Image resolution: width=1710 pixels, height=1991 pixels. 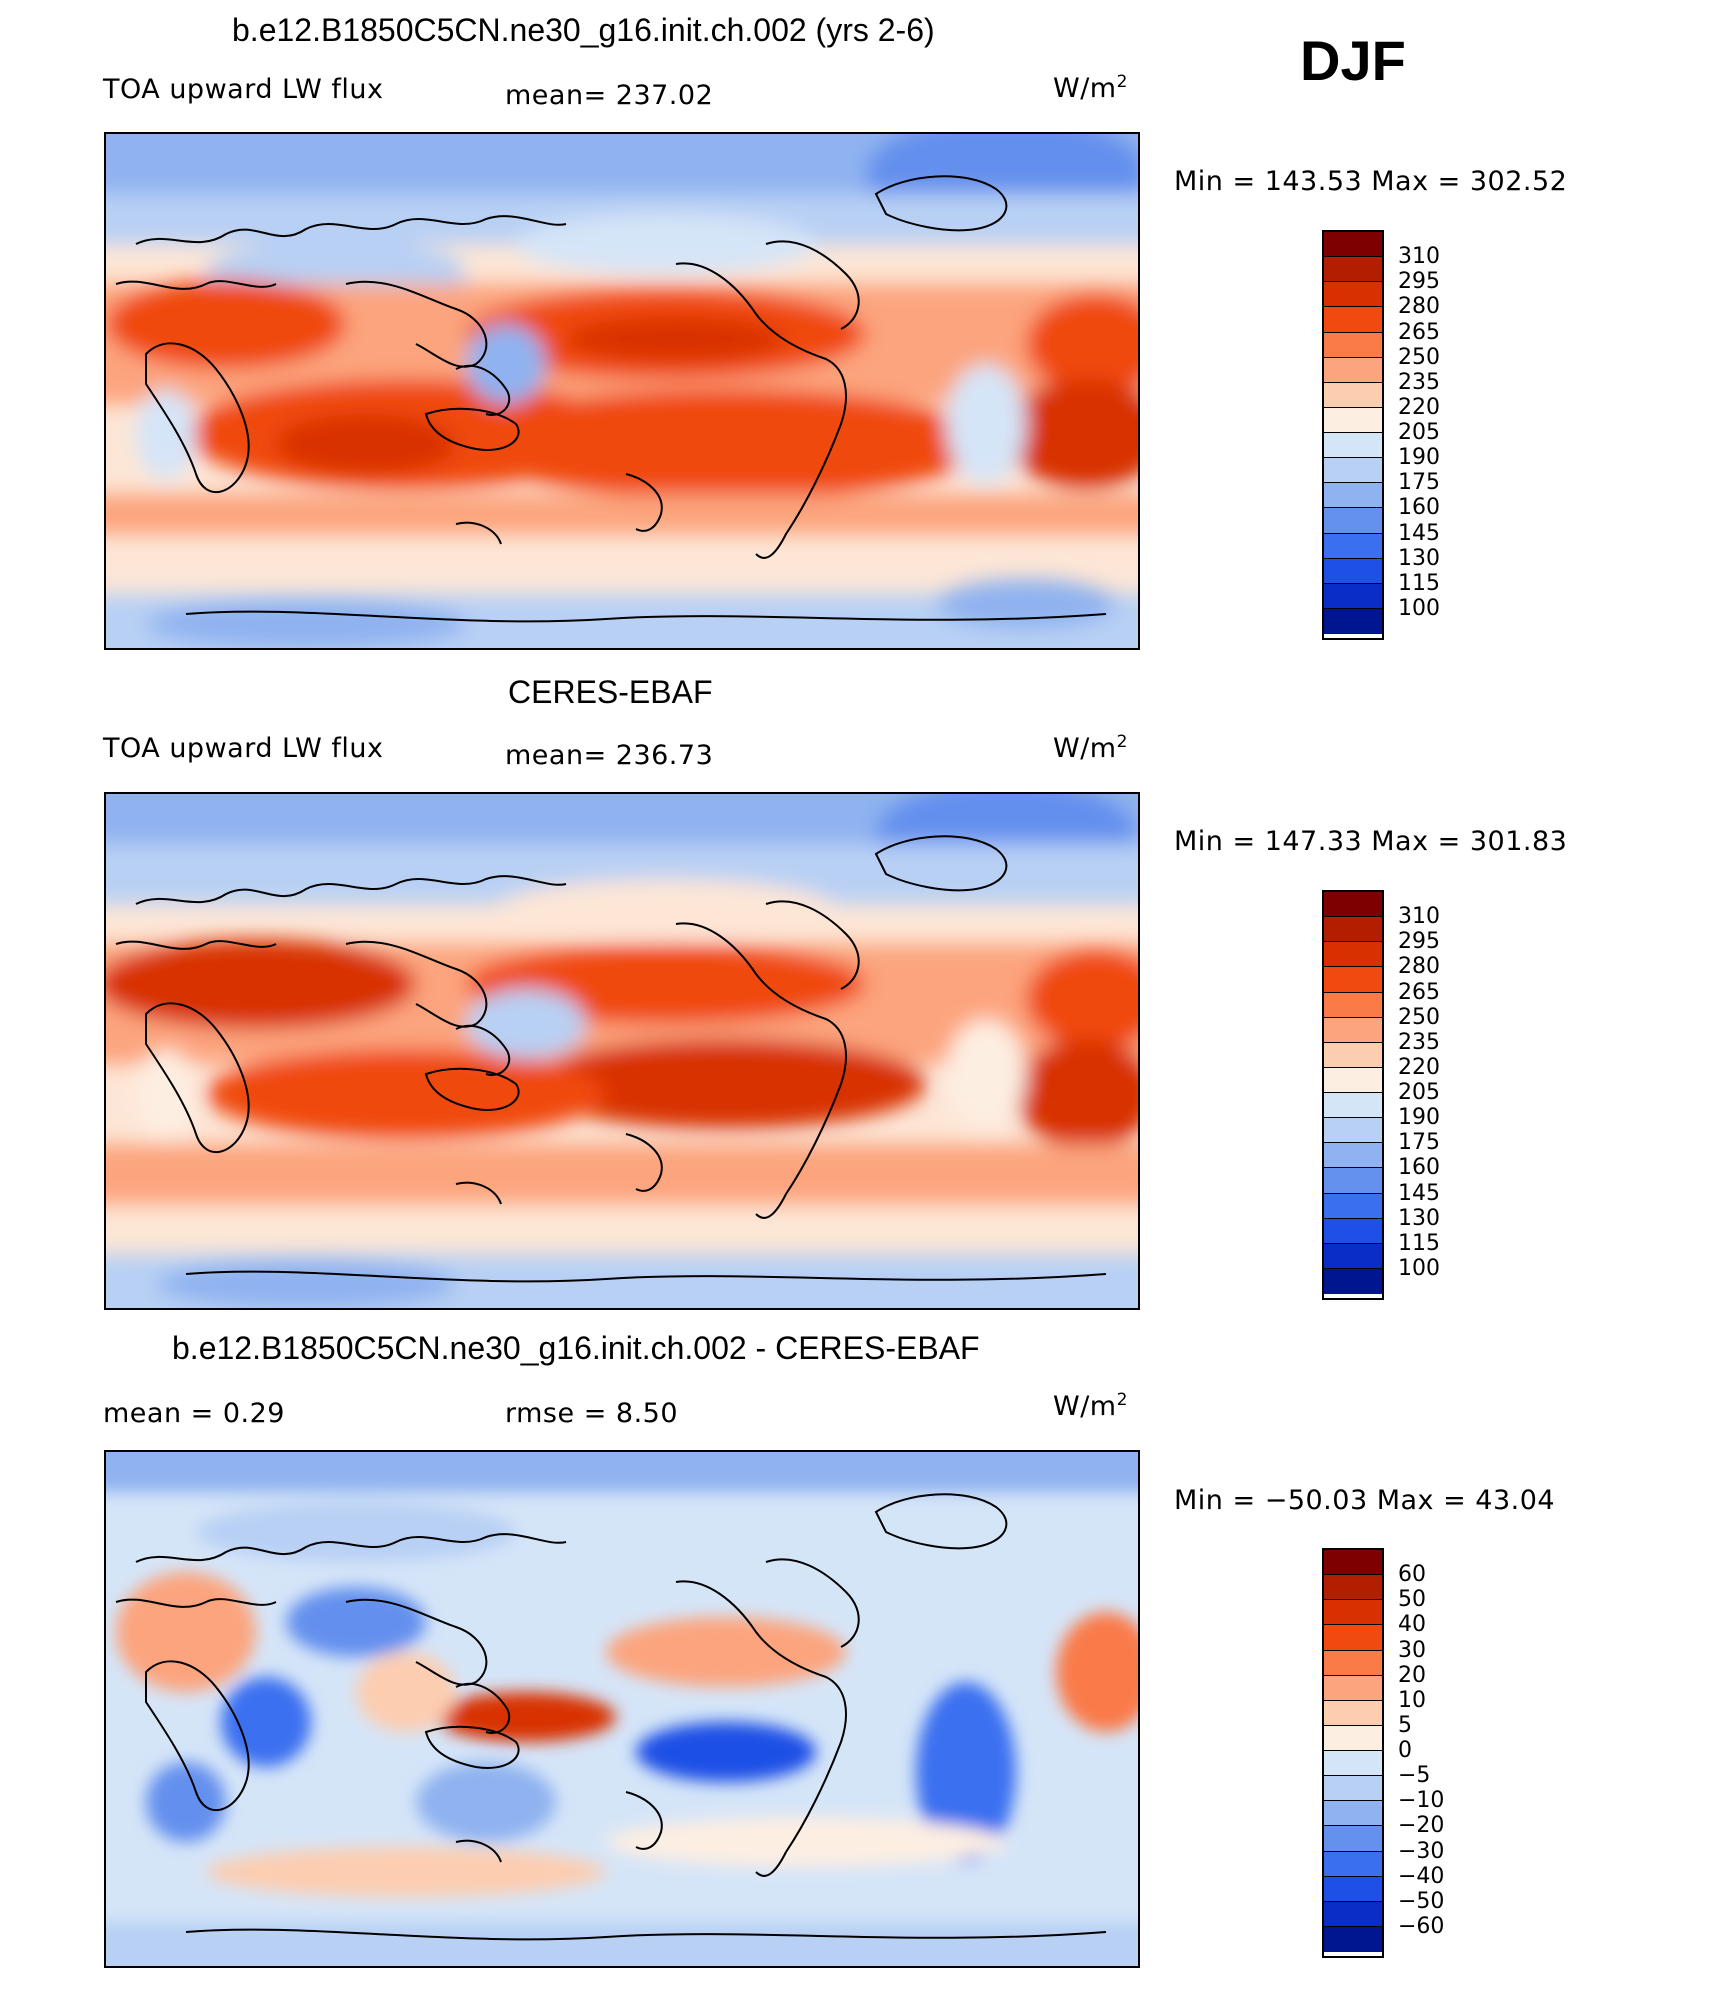 I want to click on mean-label: mean= 236.73, so click(x=609, y=755).